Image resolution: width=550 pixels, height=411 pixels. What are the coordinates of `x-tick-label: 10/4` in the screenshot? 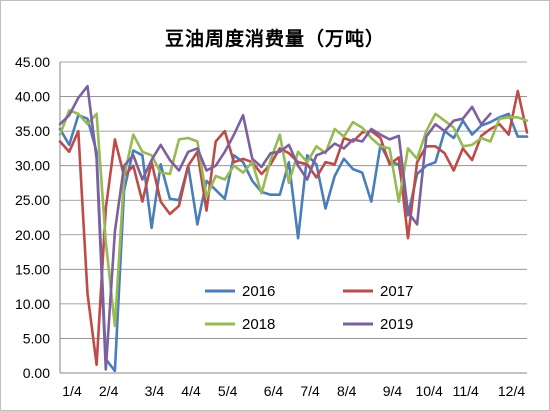 It's located at (428, 391).